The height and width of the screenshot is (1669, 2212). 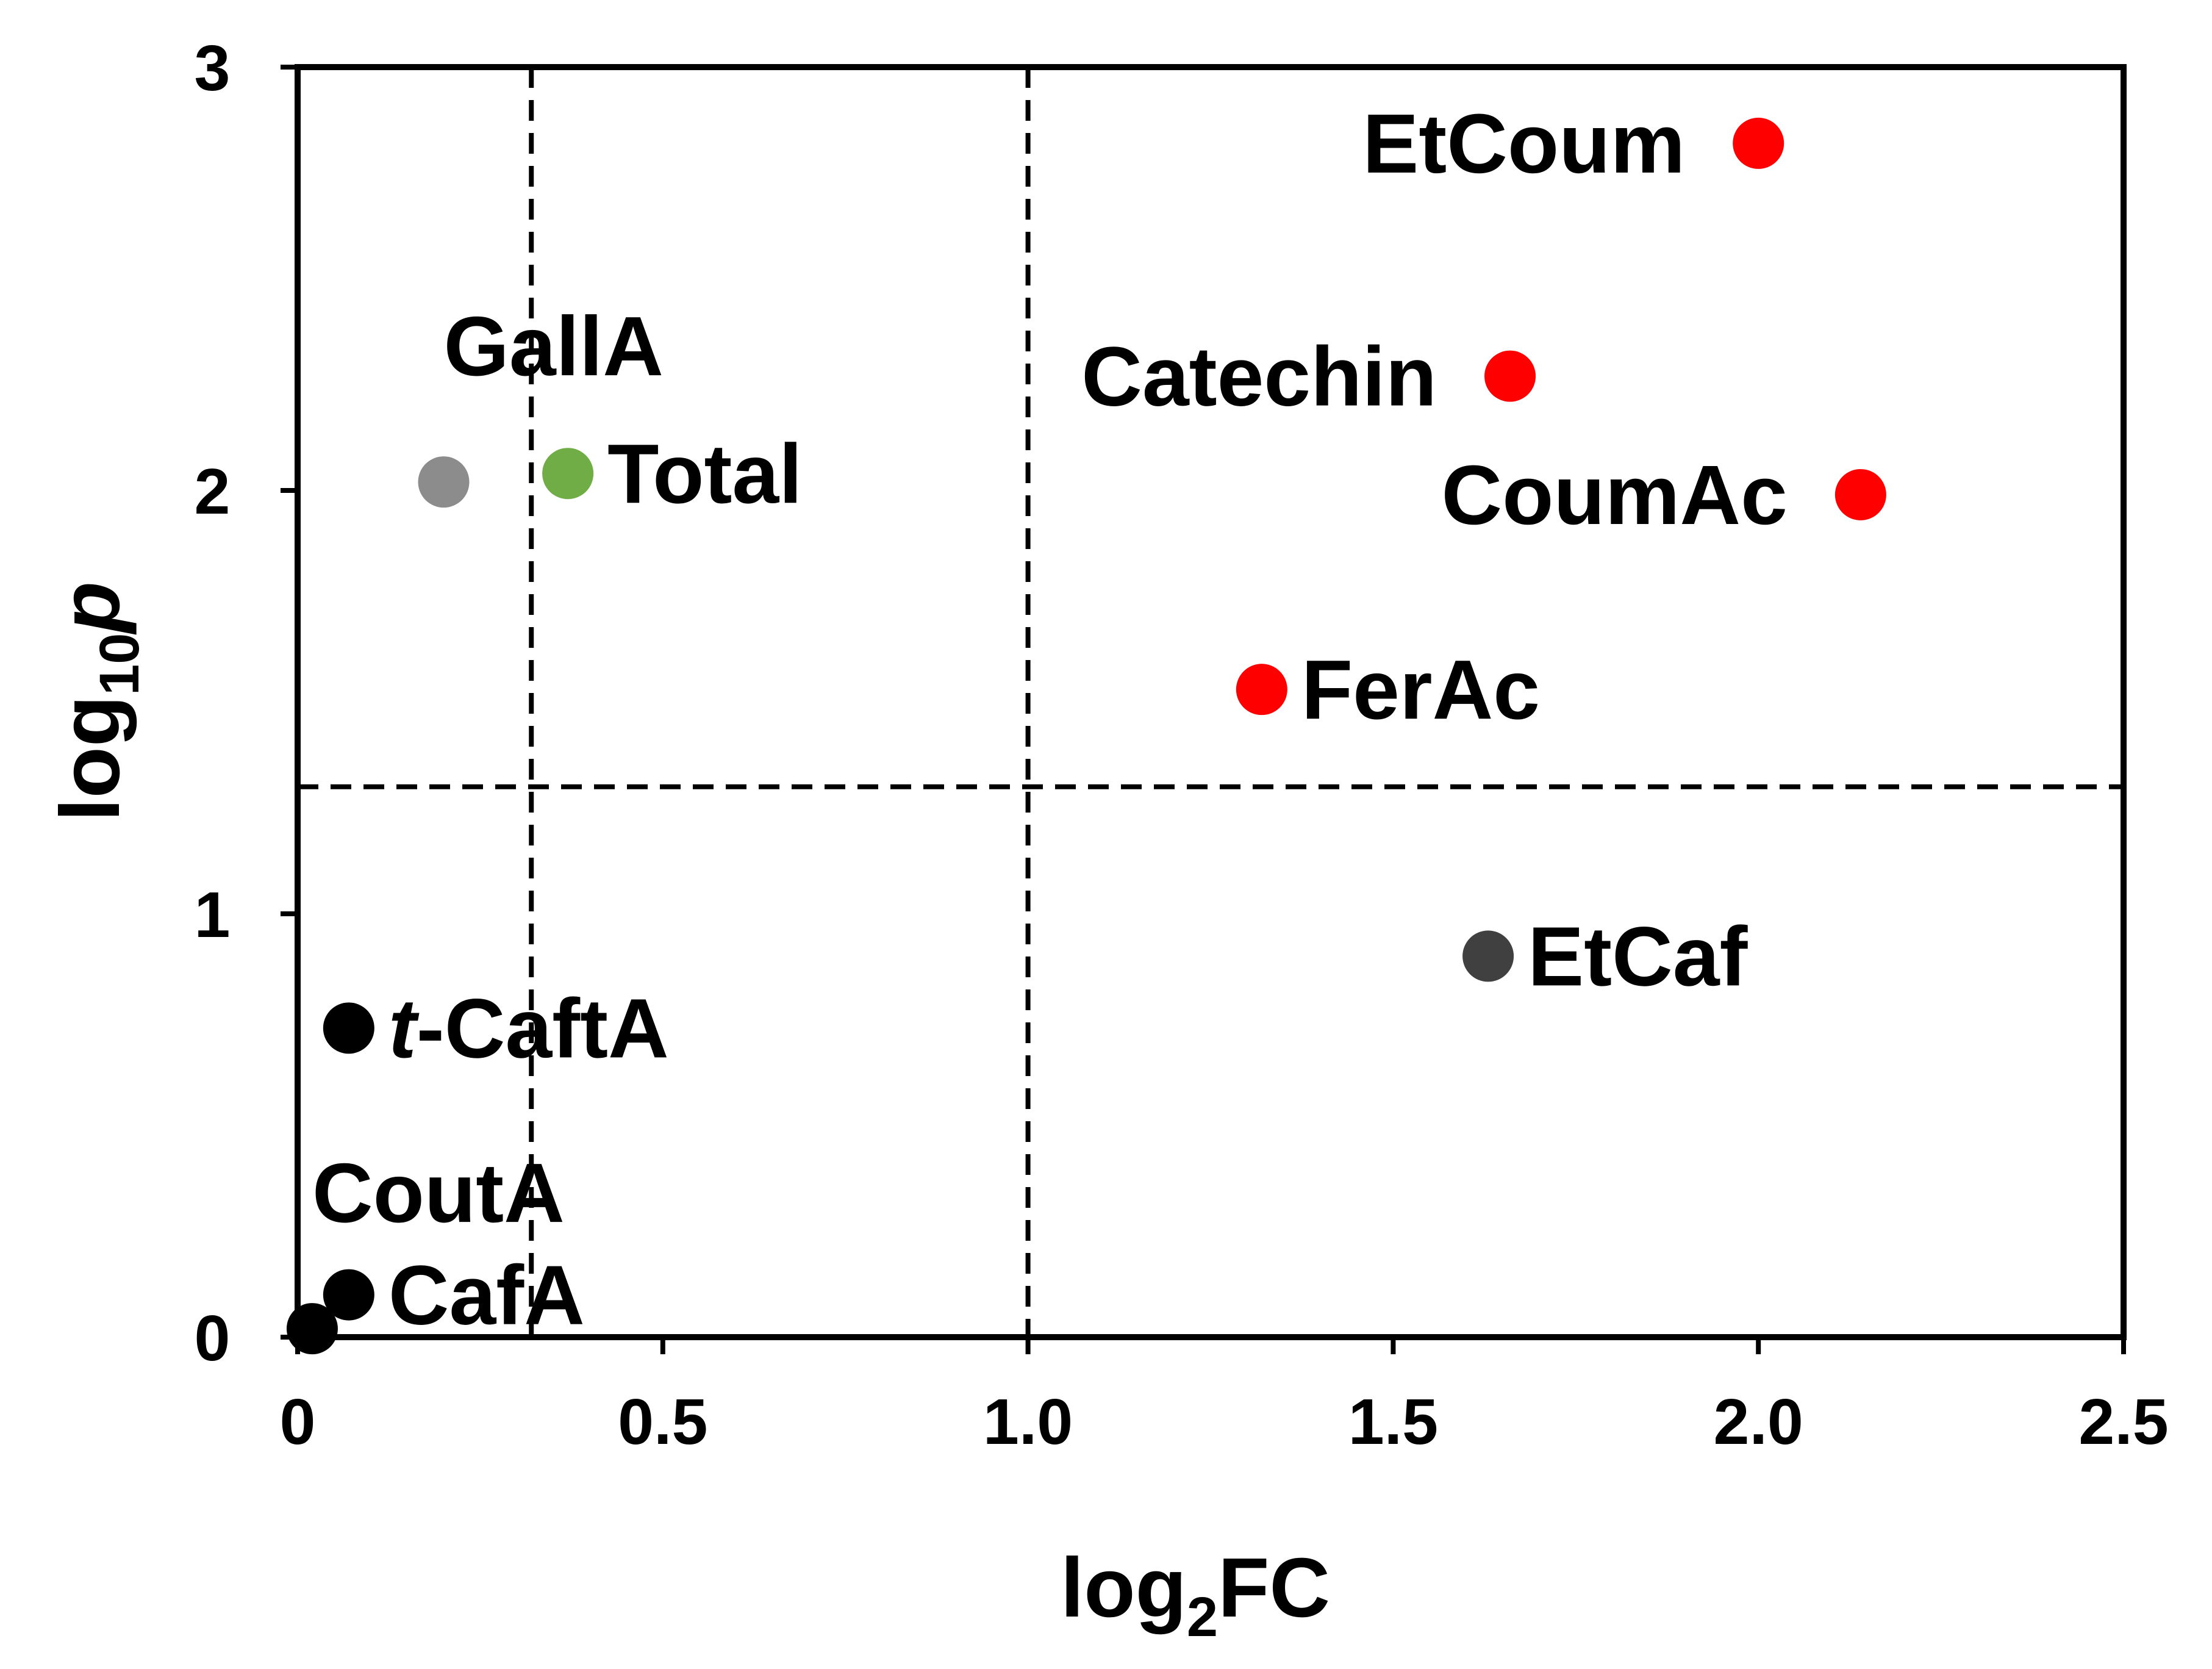 What do you see at coordinates (528, 1028) in the screenshot?
I see `point-label-t-cafta: t-CaftA` at bounding box center [528, 1028].